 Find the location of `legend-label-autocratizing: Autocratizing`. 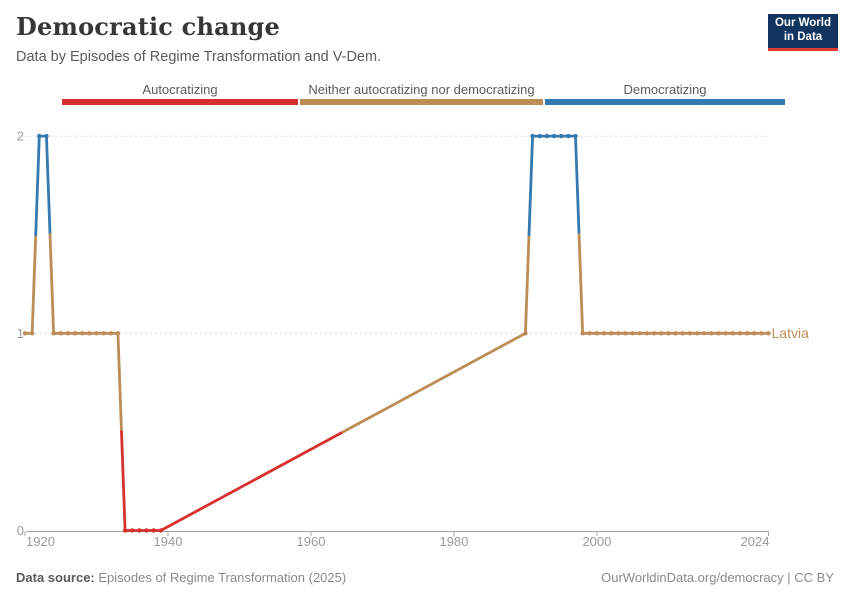

legend-label-autocratizing: Autocratizing is located at coordinates (180, 89).